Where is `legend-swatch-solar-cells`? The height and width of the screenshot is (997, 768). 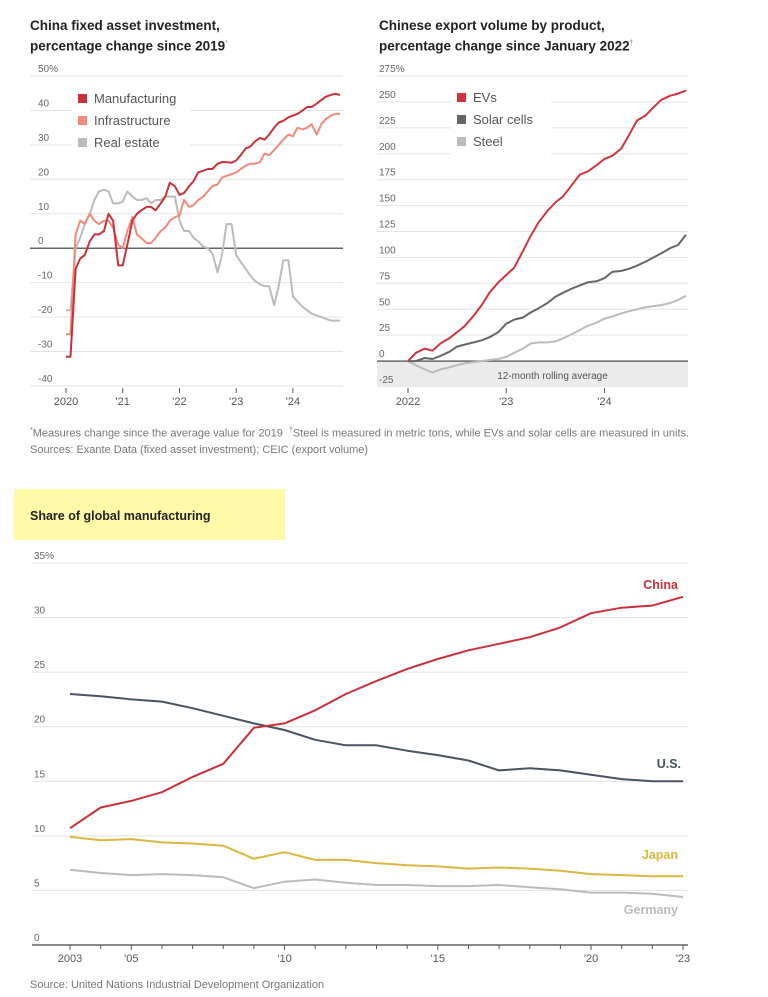 legend-swatch-solar-cells is located at coordinates (461, 119).